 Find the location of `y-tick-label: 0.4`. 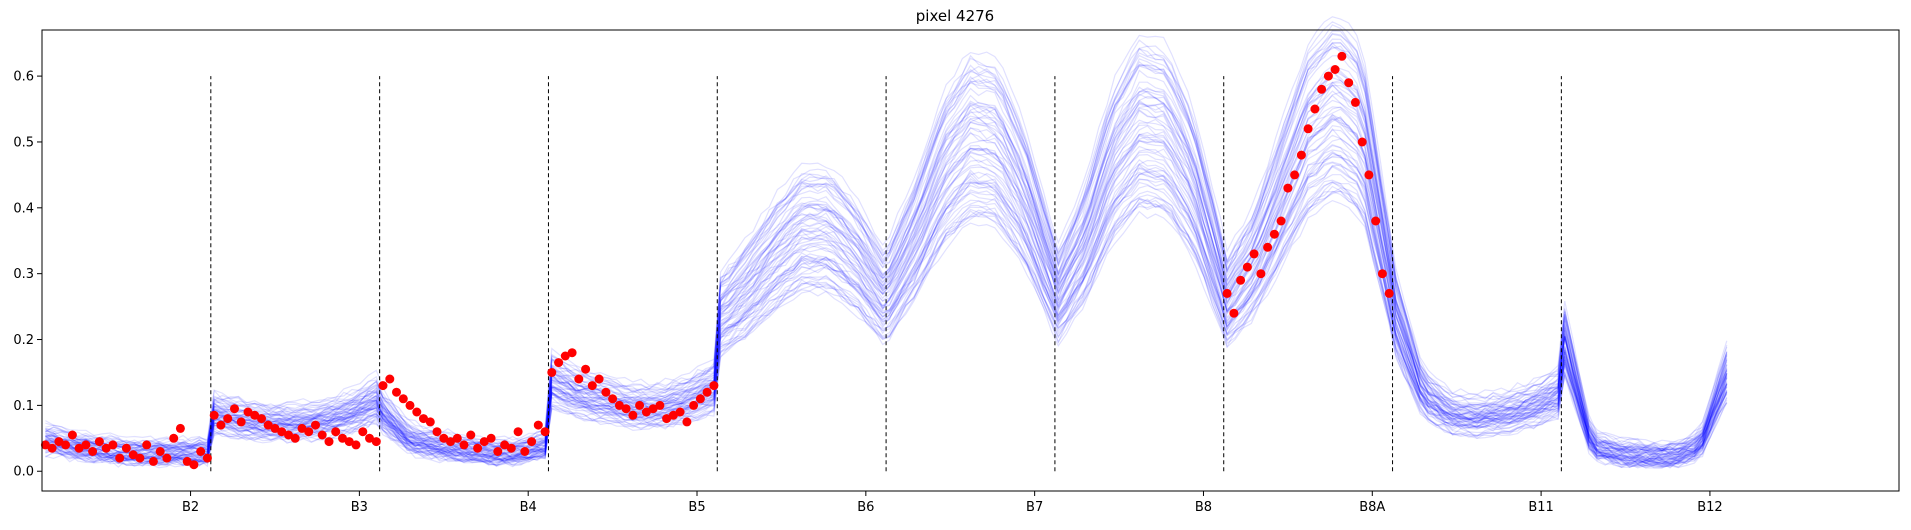

y-tick-label: 0.4 is located at coordinates (23, 208).